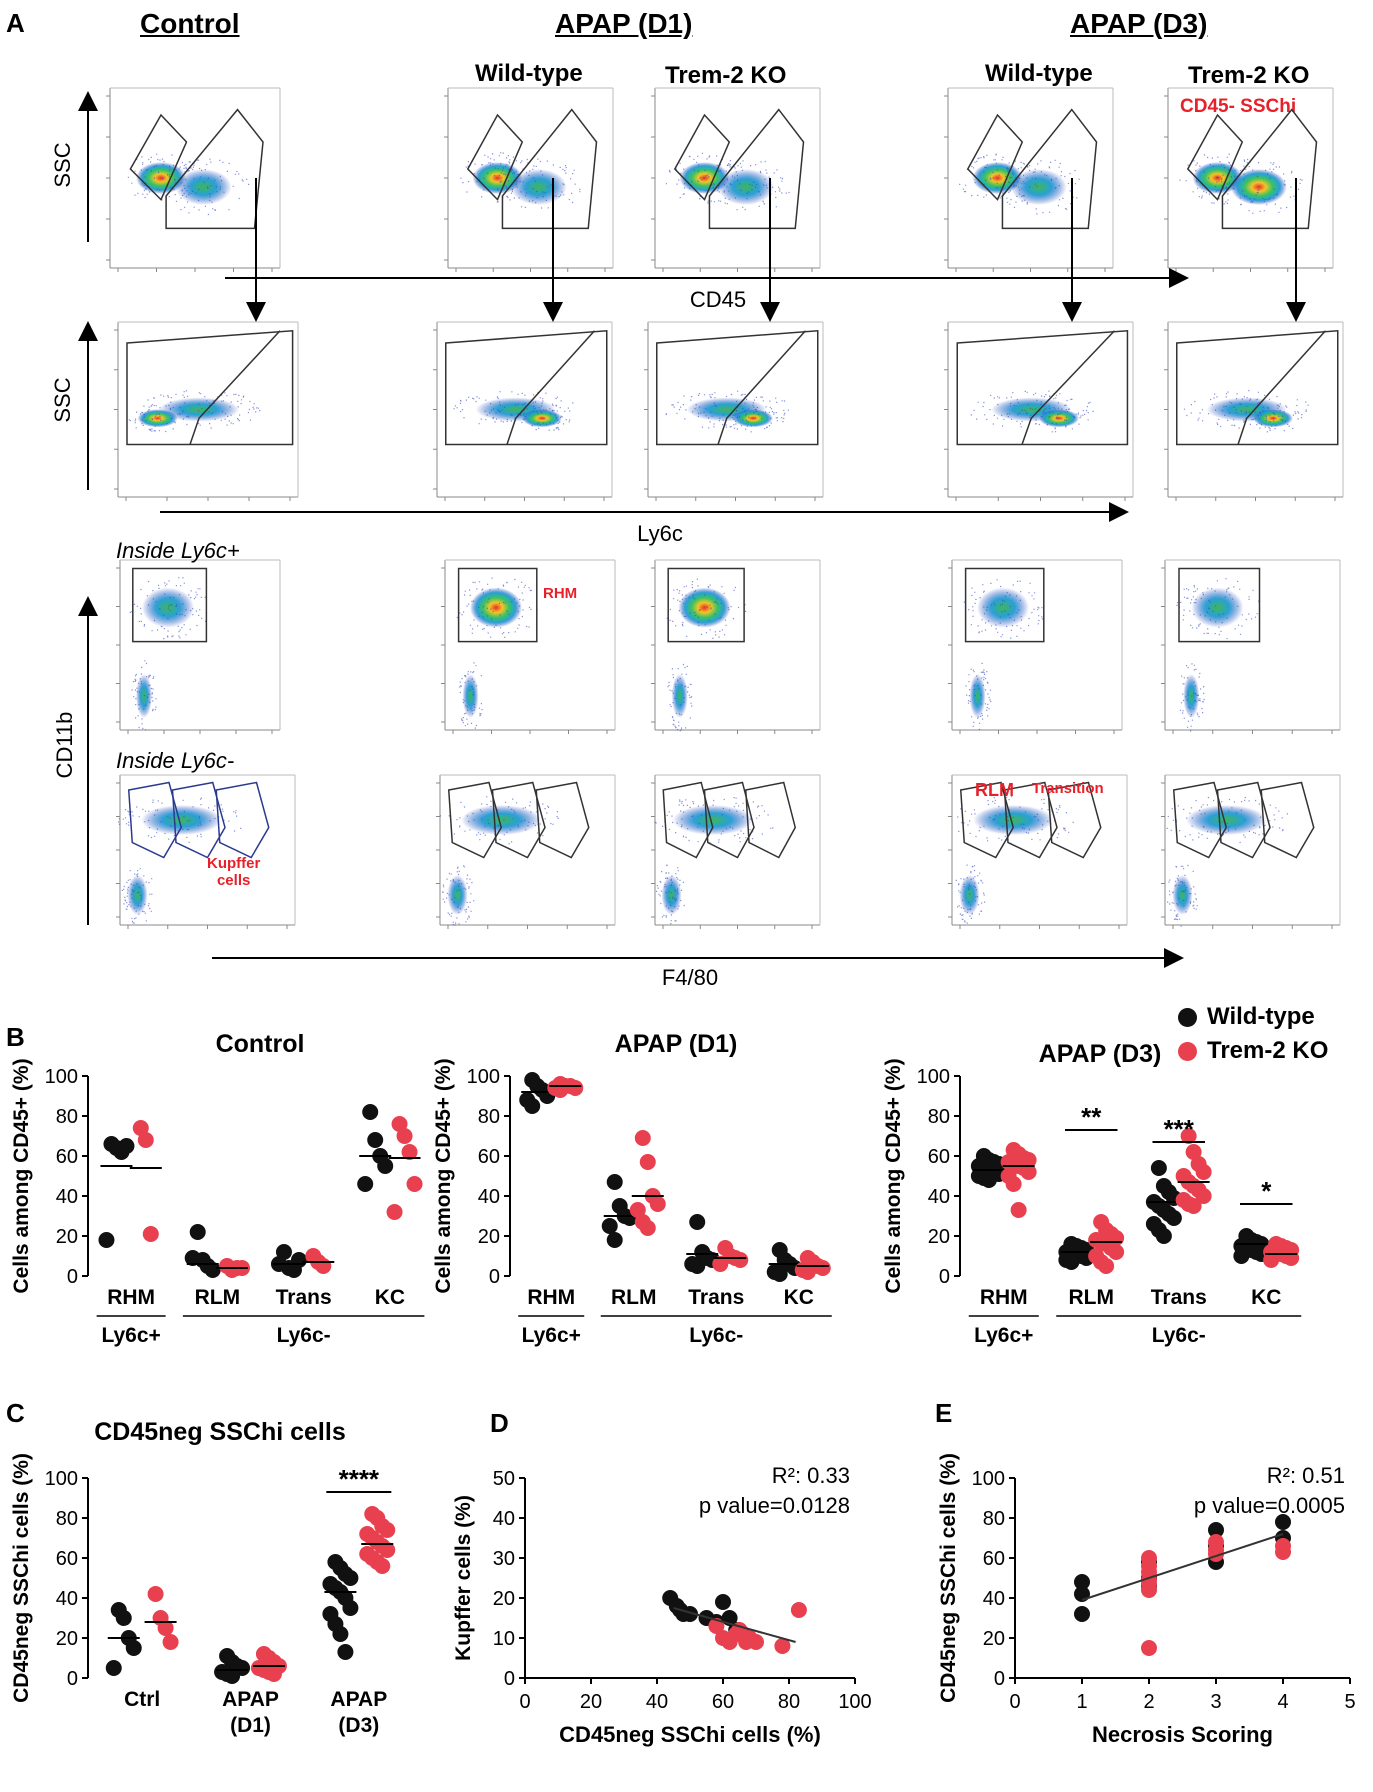  I want to click on x-tick-label: 0, so click(1014, 1702).